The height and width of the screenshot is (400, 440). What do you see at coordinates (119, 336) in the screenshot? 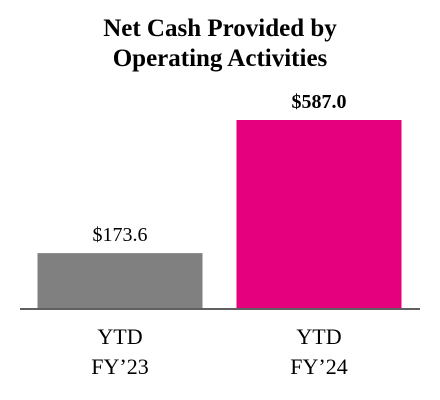
I see `category-label-1-line-1: YTD` at bounding box center [119, 336].